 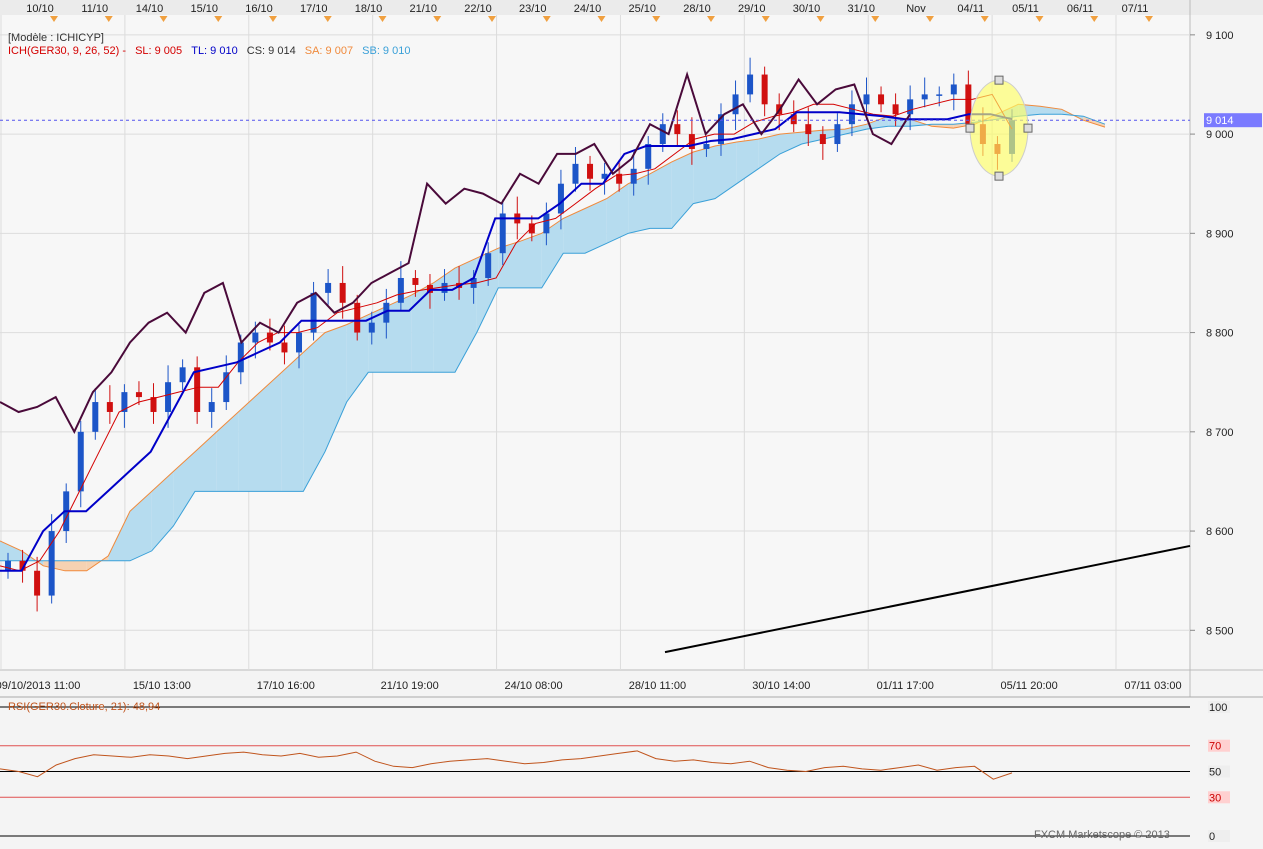 What do you see at coordinates (162, 686) in the screenshot?
I see `bottom-time-label: 15/10 13:00` at bounding box center [162, 686].